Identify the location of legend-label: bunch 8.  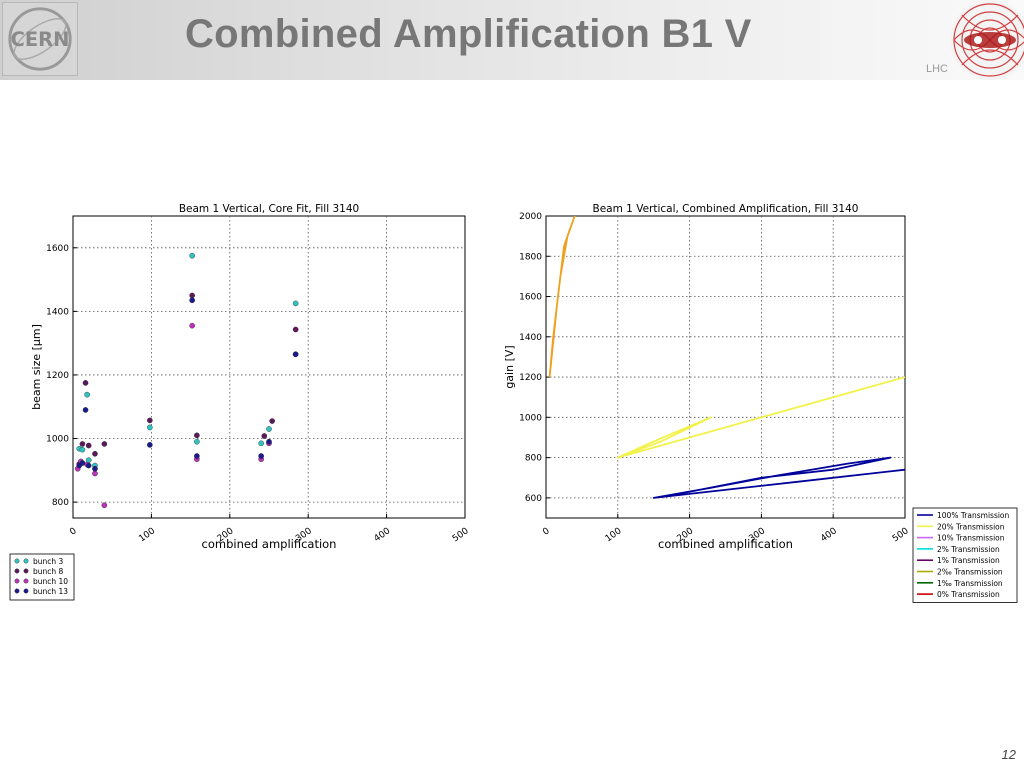
(48, 571).